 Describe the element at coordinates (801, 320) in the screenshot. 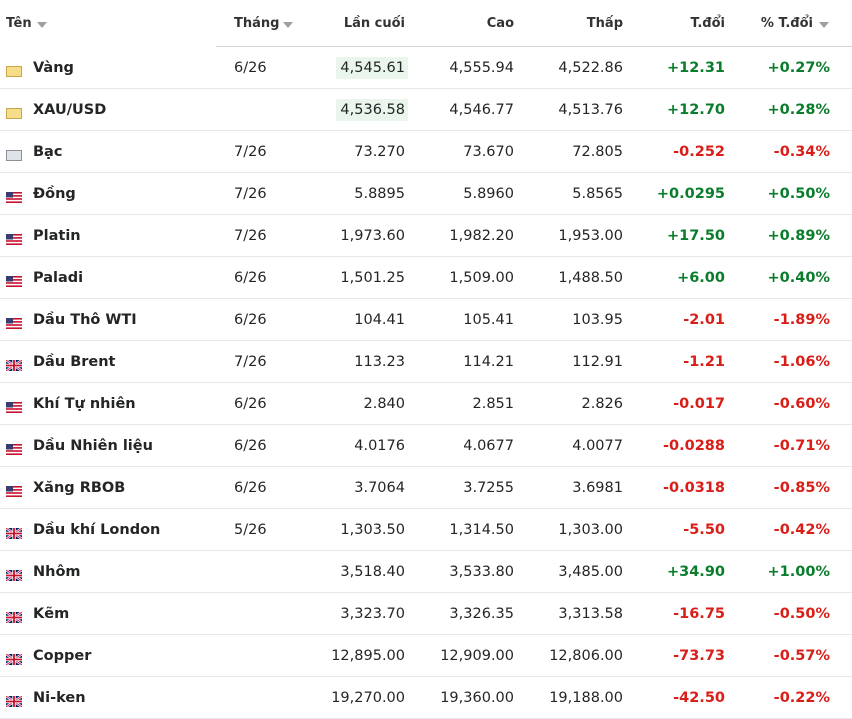

I see `cell-value: -1.89%` at that location.